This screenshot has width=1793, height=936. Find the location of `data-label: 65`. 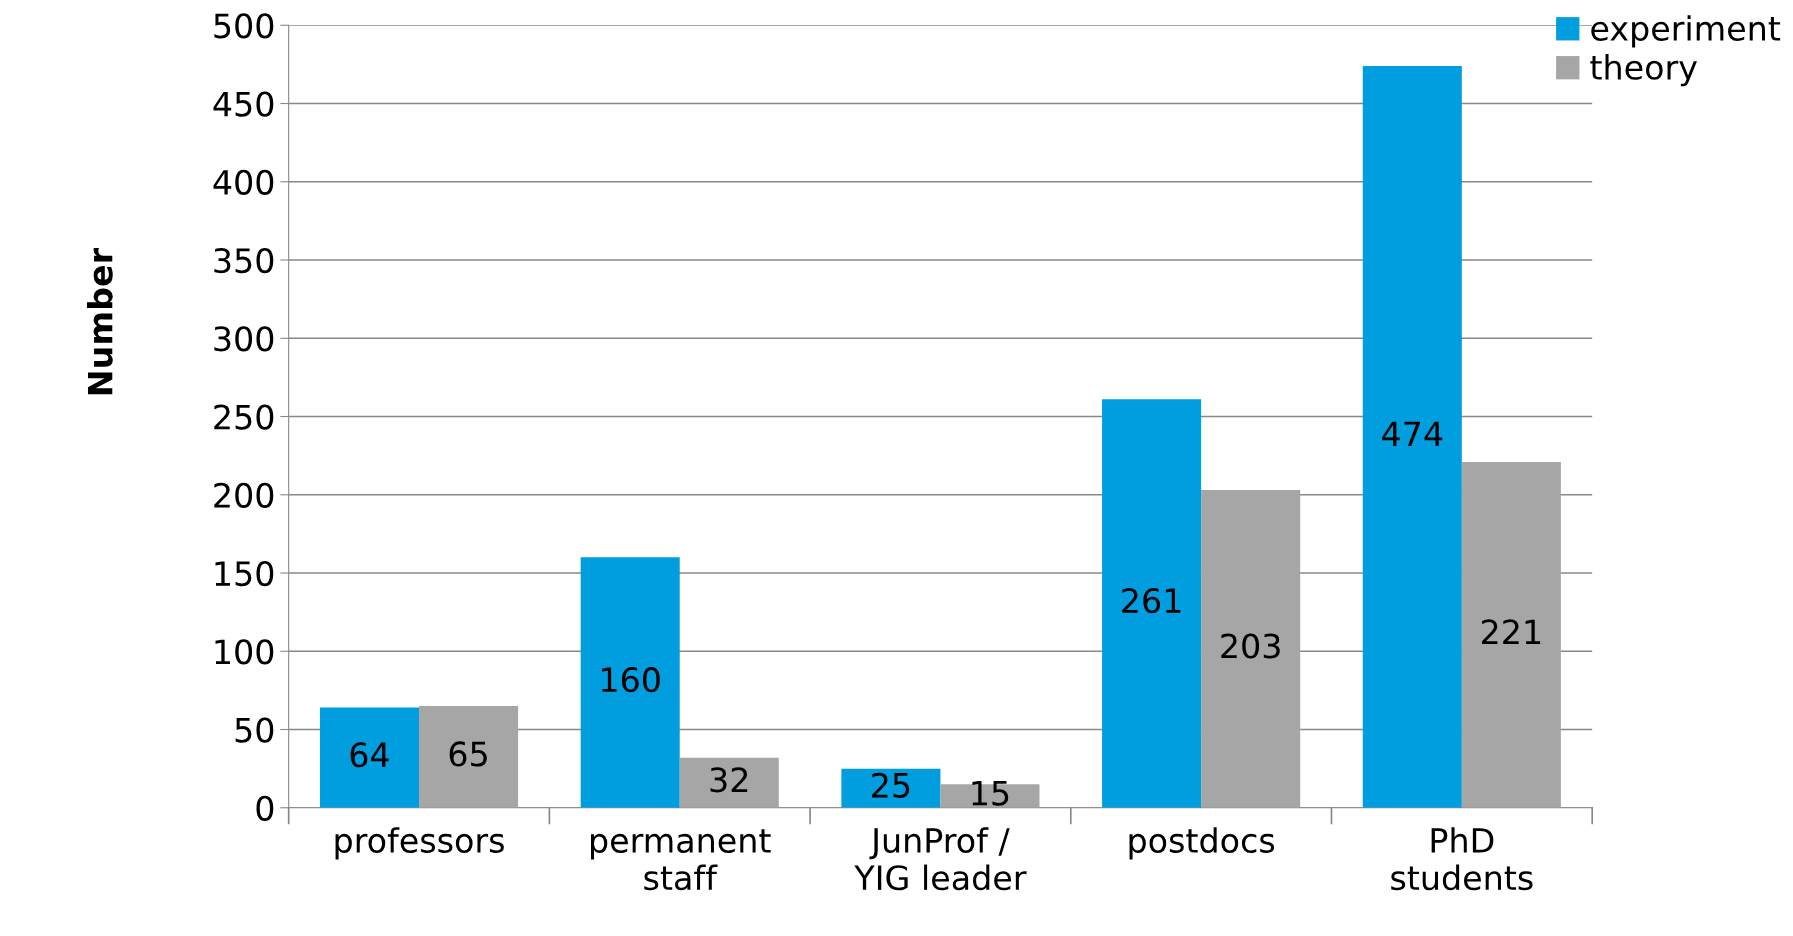

data-label: 65 is located at coordinates (468, 754).